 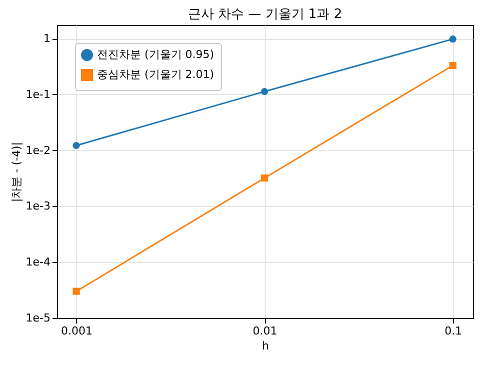 I want to click on y-tick-label: 1e-4, so click(x=38, y=262).